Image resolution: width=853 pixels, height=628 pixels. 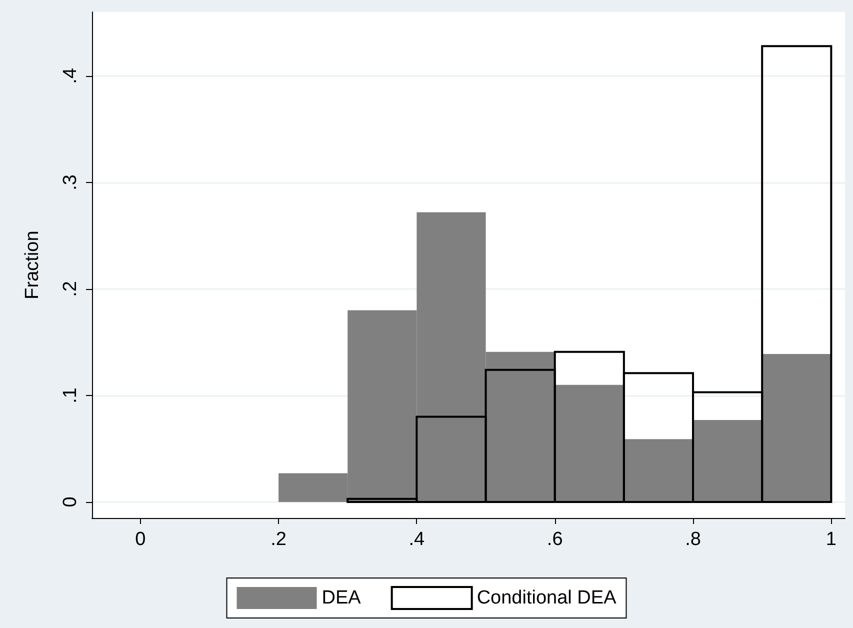 What do you see at coordinates (831, 539) in the screenshot?
I see `x-tick-label: 1` at bounding box center [831, 539].